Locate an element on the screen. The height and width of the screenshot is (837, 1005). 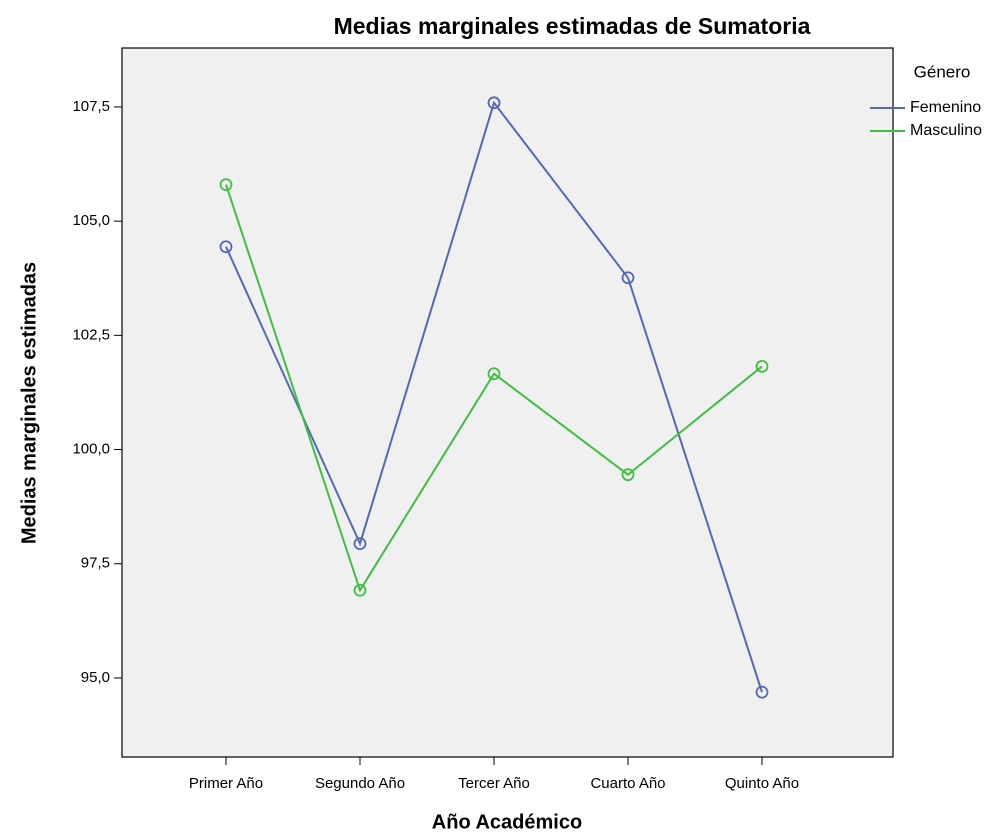
chart-title: Medias marginales estimadas de Sumatoria is located at coordinates (572, 26).